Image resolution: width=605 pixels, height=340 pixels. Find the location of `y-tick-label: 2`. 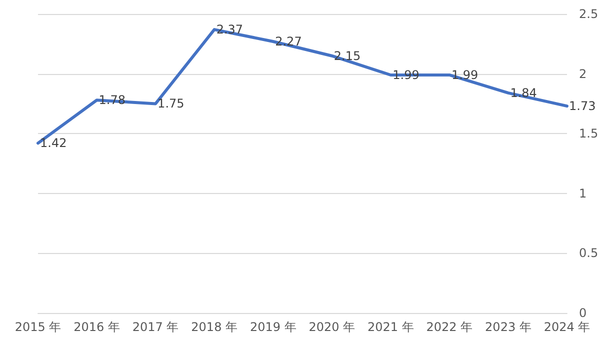

y-tick-label: 2 is located at coordinates (583, 73).